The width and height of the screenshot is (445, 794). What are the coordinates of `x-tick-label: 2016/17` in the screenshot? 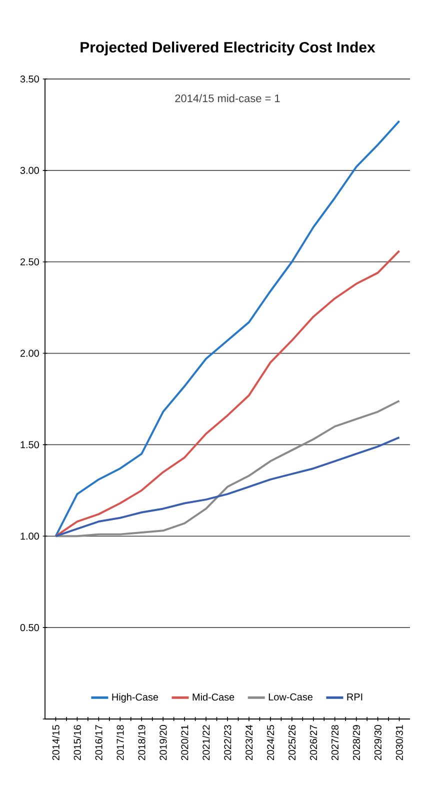 It's located at (98, 742).